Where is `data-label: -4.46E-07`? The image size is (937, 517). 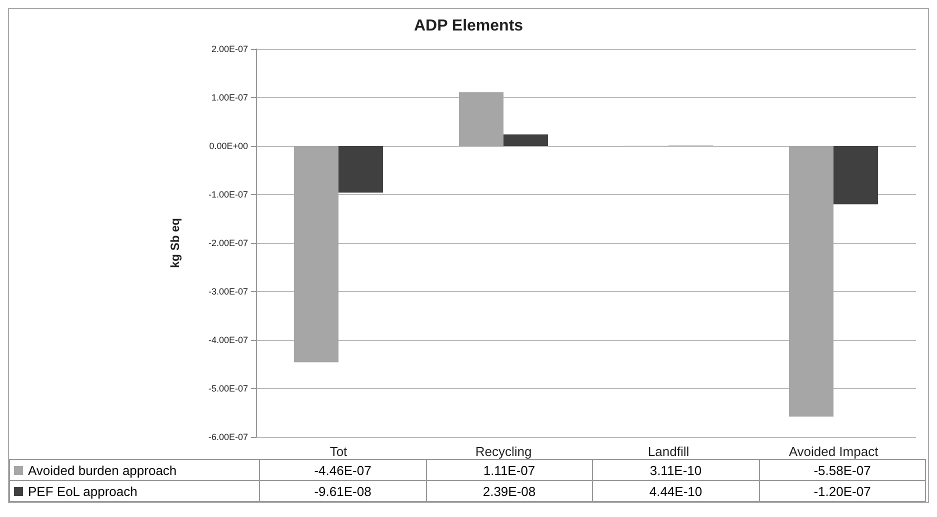
data-label: -4.46E-07 is located at coordinates (343, 470).